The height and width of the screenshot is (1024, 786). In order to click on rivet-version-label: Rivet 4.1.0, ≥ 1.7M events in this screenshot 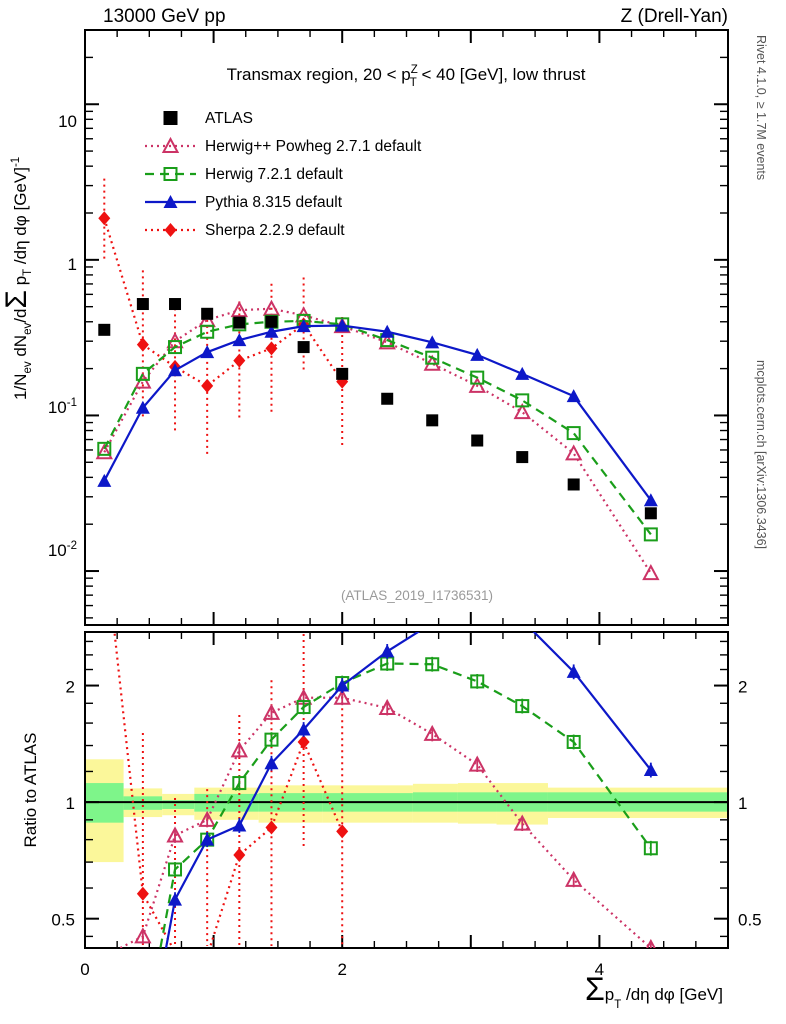, I will do `click(761, 107)`.